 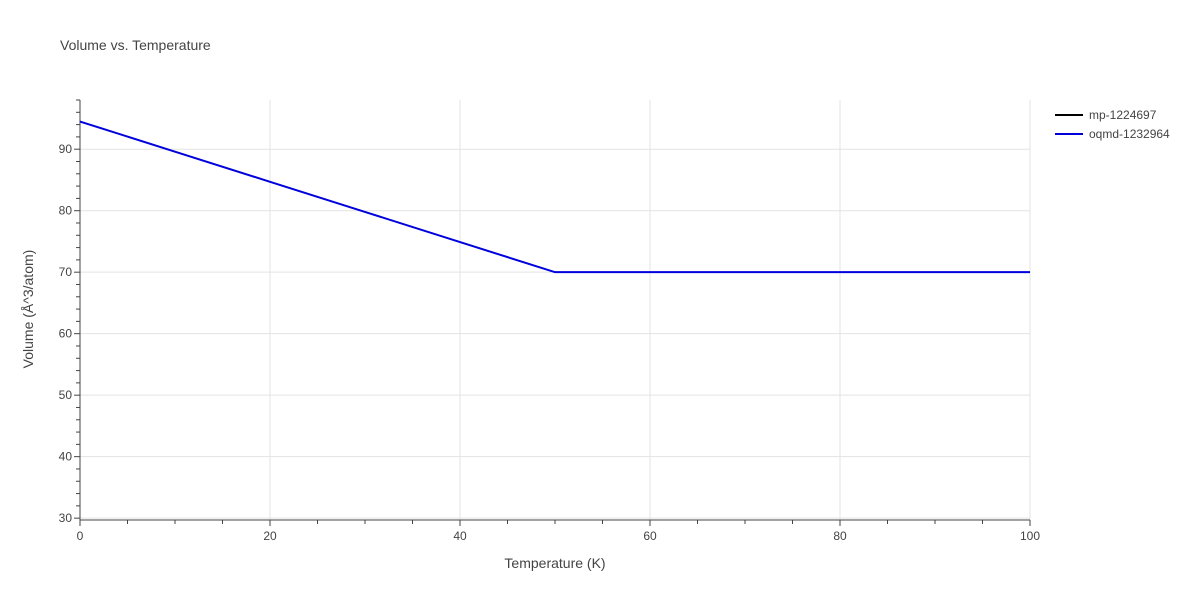 I want to click on chart-title: Volume vs. Temperature, so click(x=135, y=45).